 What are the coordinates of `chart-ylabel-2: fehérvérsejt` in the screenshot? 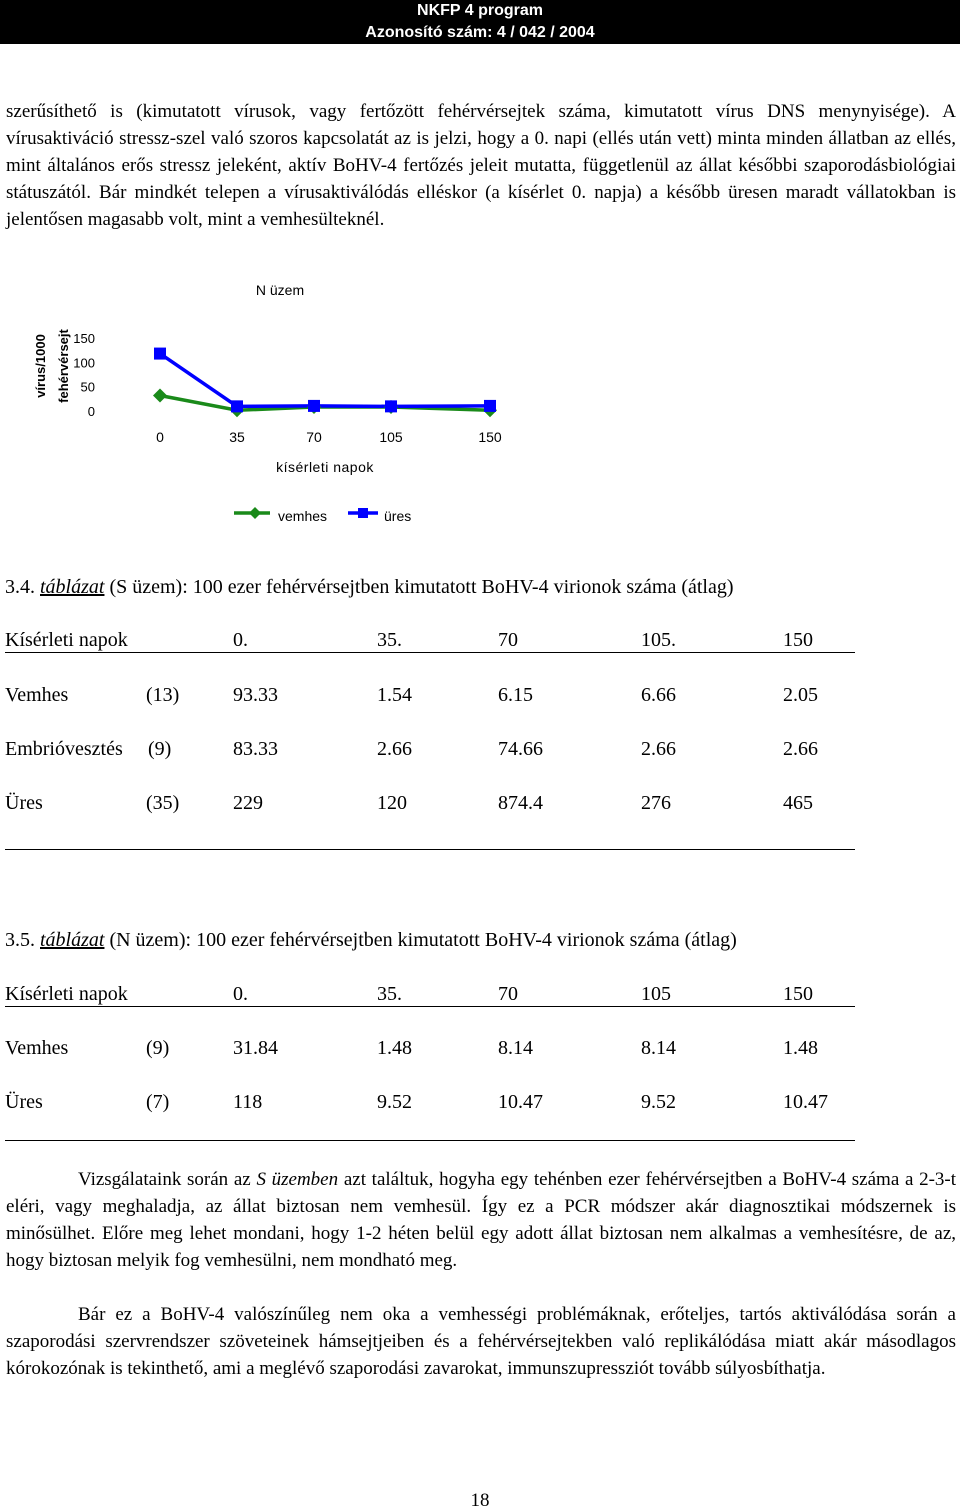 It's located at (63, 365).